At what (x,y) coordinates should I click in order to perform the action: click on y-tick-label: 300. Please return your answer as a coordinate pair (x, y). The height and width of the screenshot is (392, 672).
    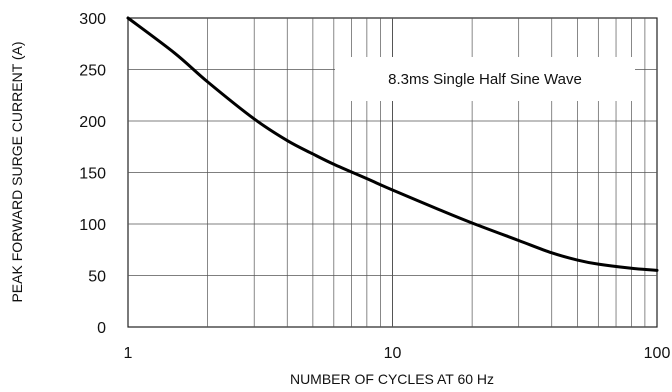
    Looking at the image, I should click on (92, 19).